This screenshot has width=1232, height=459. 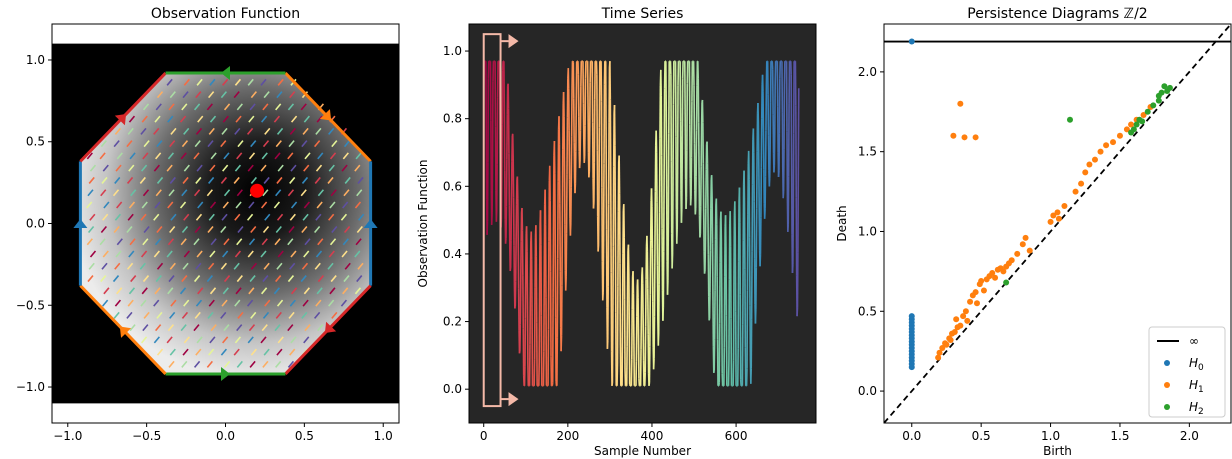 I want to click on legend-h1-symbol: H, so click(x=1193, y=385).